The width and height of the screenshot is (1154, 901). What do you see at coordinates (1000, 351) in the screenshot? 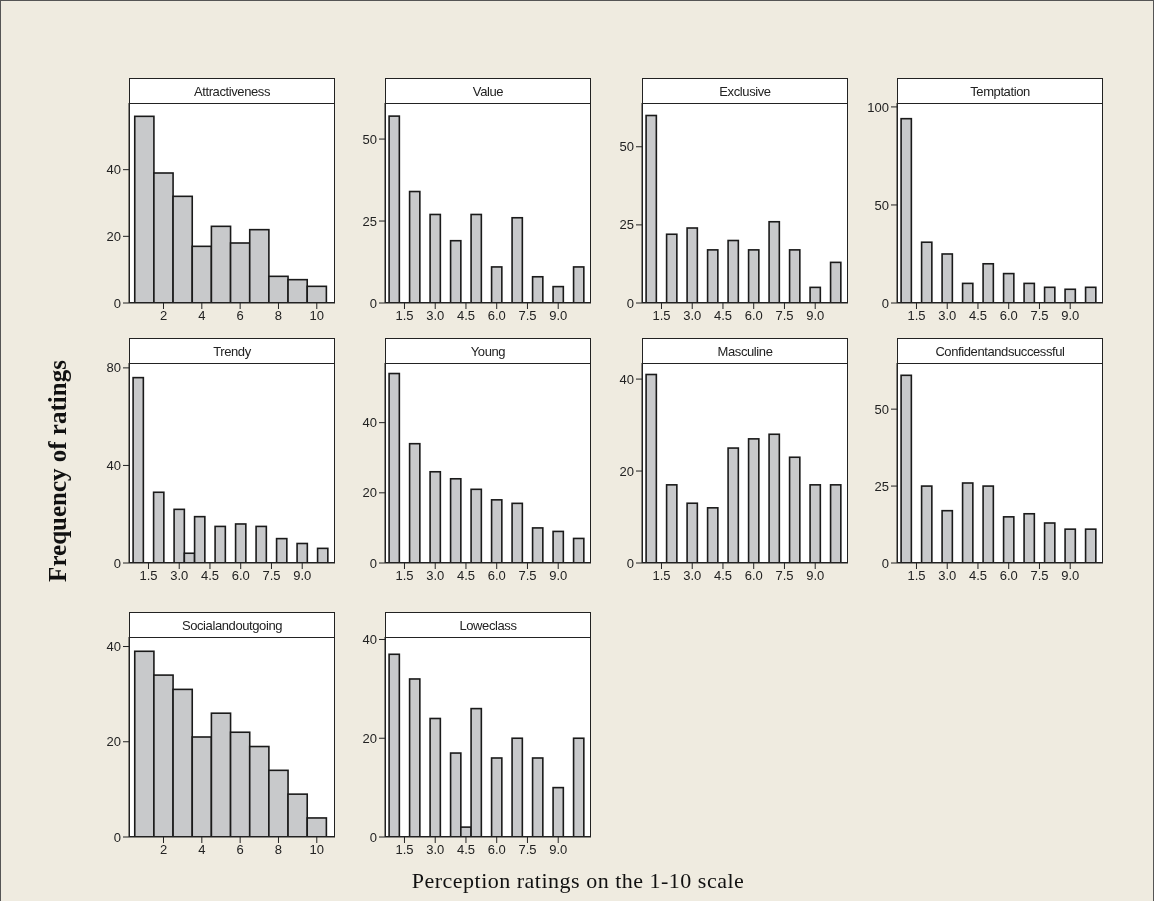
I see `chart-title: Confidentandsuccessful` at bounding box center [1000, 351].